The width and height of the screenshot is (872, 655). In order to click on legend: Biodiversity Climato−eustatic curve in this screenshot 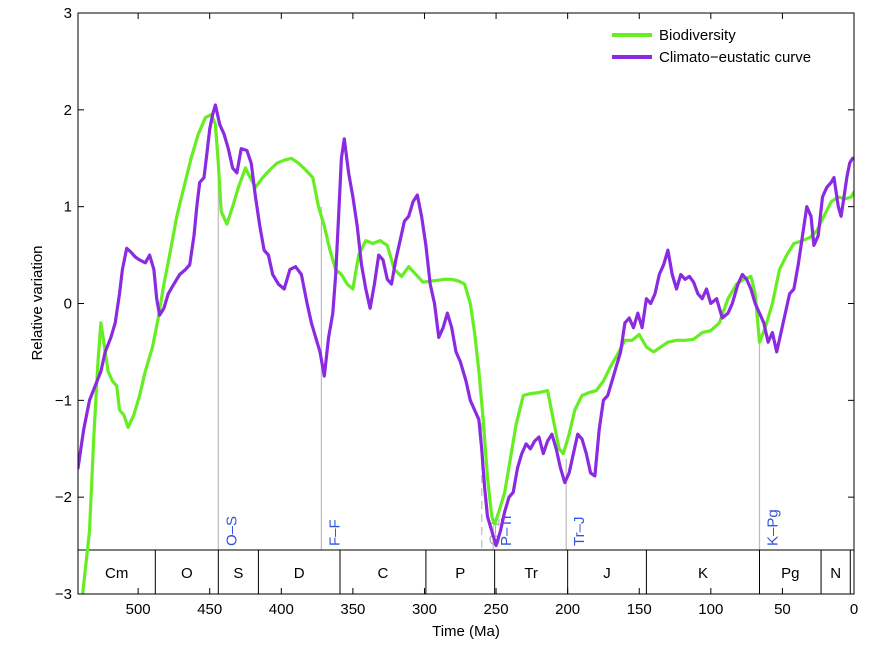, I will do `click(711, 46)`.